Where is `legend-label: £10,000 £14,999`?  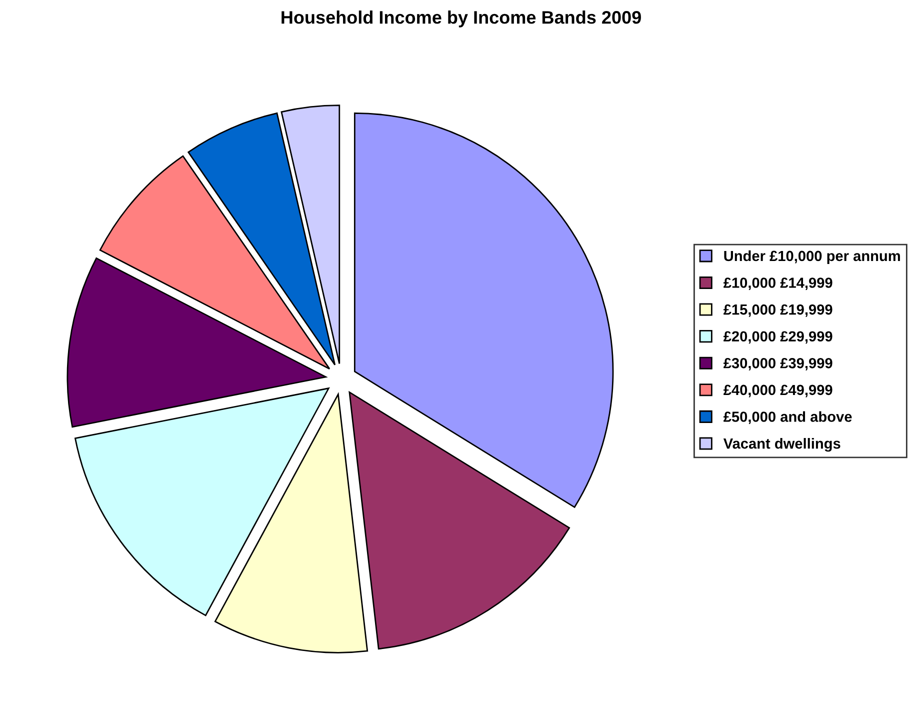
legend-label: £10,000 £14,999 is located at coordinates (778, 284).